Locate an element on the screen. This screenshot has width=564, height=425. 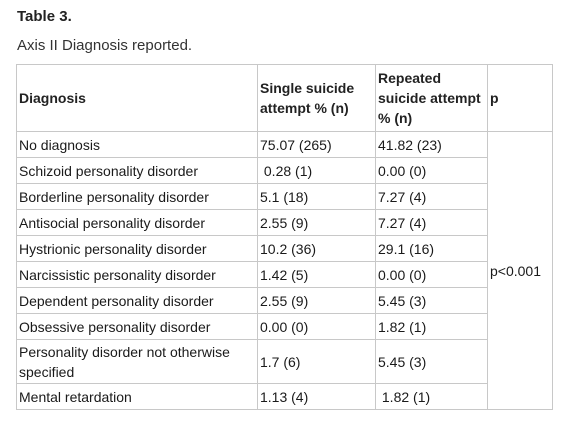
table-row: Mental retardation 1.13 (4) 1.82 (1) is located at coordinates (284, 396).